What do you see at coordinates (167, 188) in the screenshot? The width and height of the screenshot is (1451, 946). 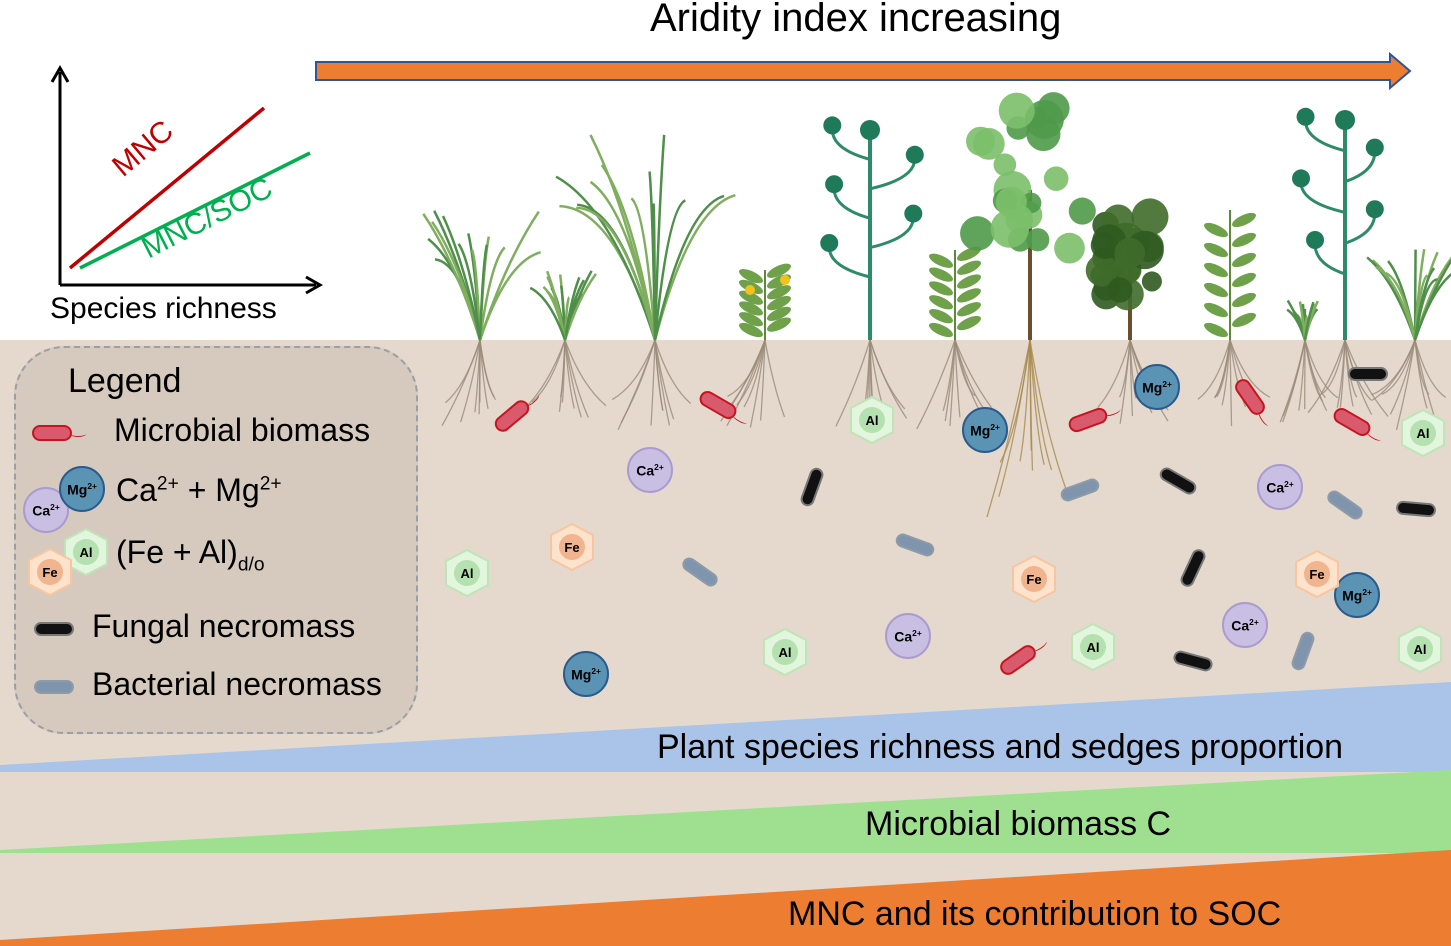 I see `mnc-line` at bounding box center [167, 188].